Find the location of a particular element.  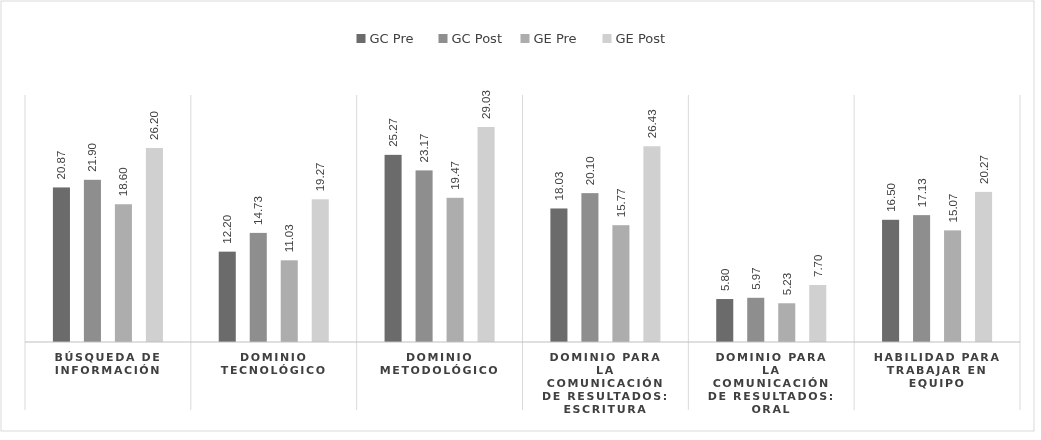

data-label: 5.80 is located at coordinates (724, 280).